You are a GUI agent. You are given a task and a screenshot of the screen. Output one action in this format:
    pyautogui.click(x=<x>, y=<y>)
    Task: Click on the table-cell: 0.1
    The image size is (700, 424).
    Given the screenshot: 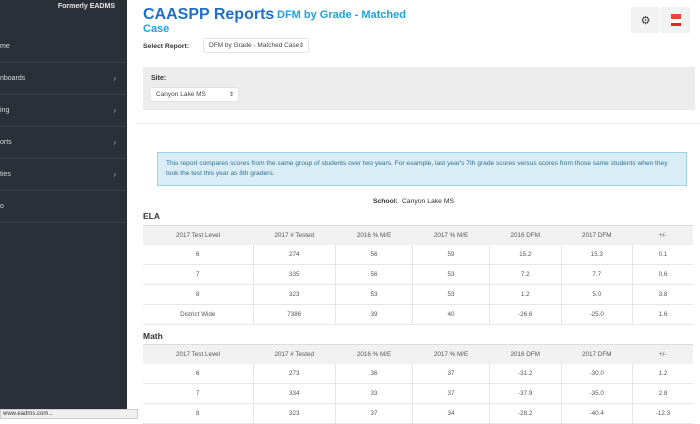 What is the action you would take?
    pyautogui.click(x=662, y=254)
    